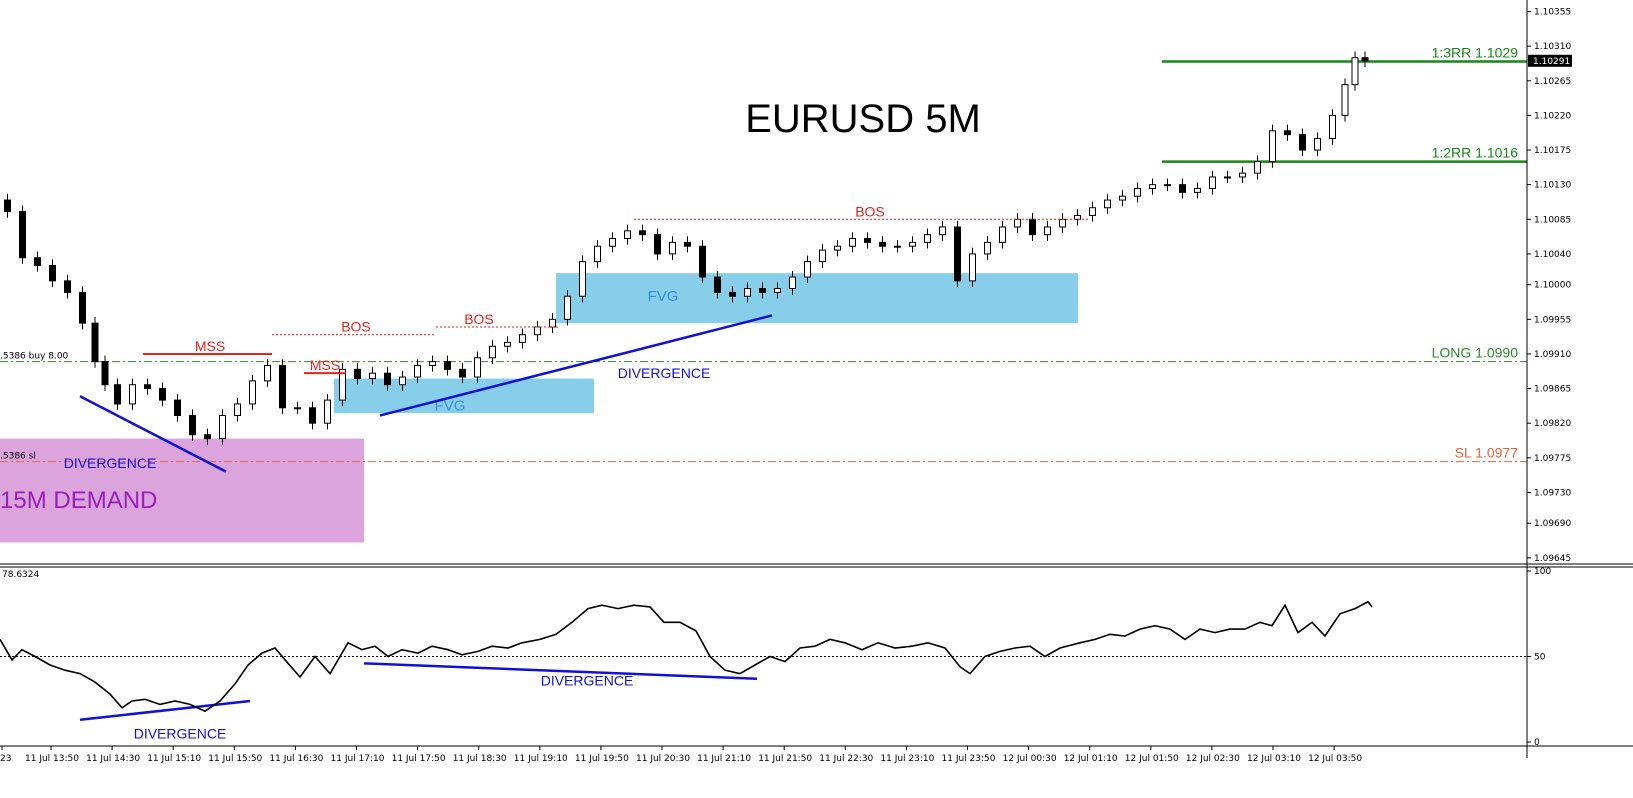  I want to click on level-label: LONG 1.0990, so click(1475, 353).